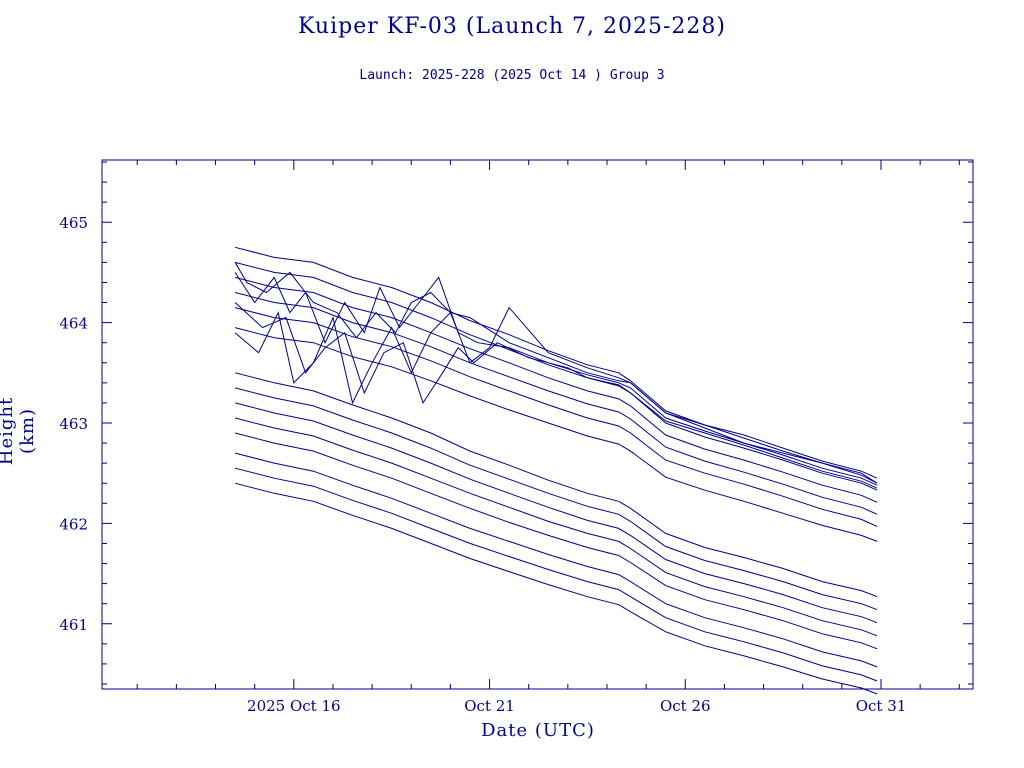 The width and height of the screenshot is (1024, 768). What do you see at coordinates (512, 75) in the screenshot?
I see `chart-subtitle: Launch: 2025-228 (2025 Oct 14 ) Group 3` at bounding box center [512, 75].